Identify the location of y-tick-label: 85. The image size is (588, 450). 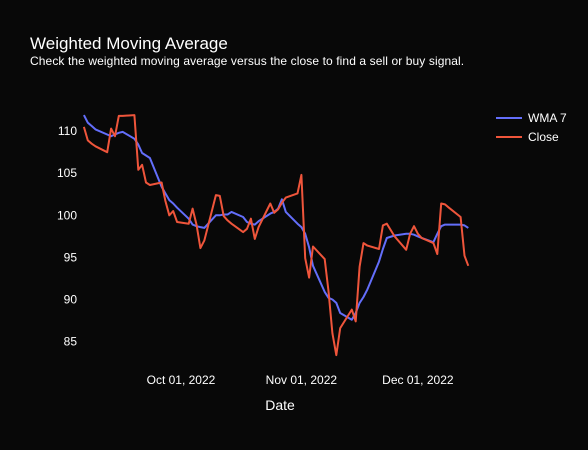
(71, 342).